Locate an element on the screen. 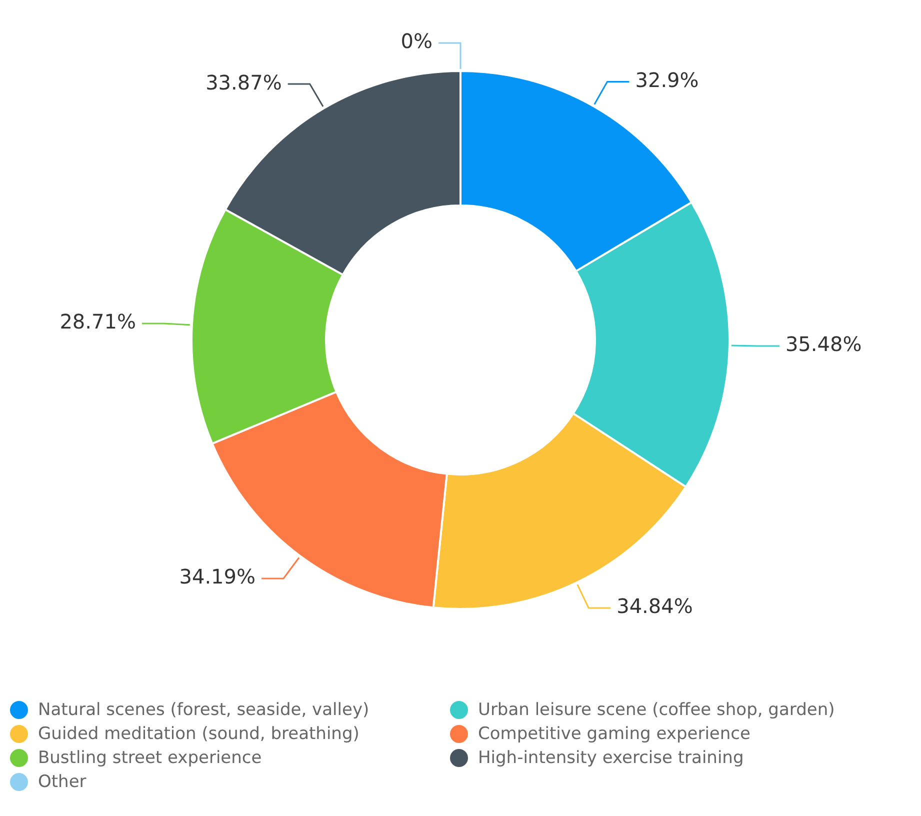 Image resolution: width=921 pixels, height=816 pixels. text: 0% is located at coordinates (416, 41).